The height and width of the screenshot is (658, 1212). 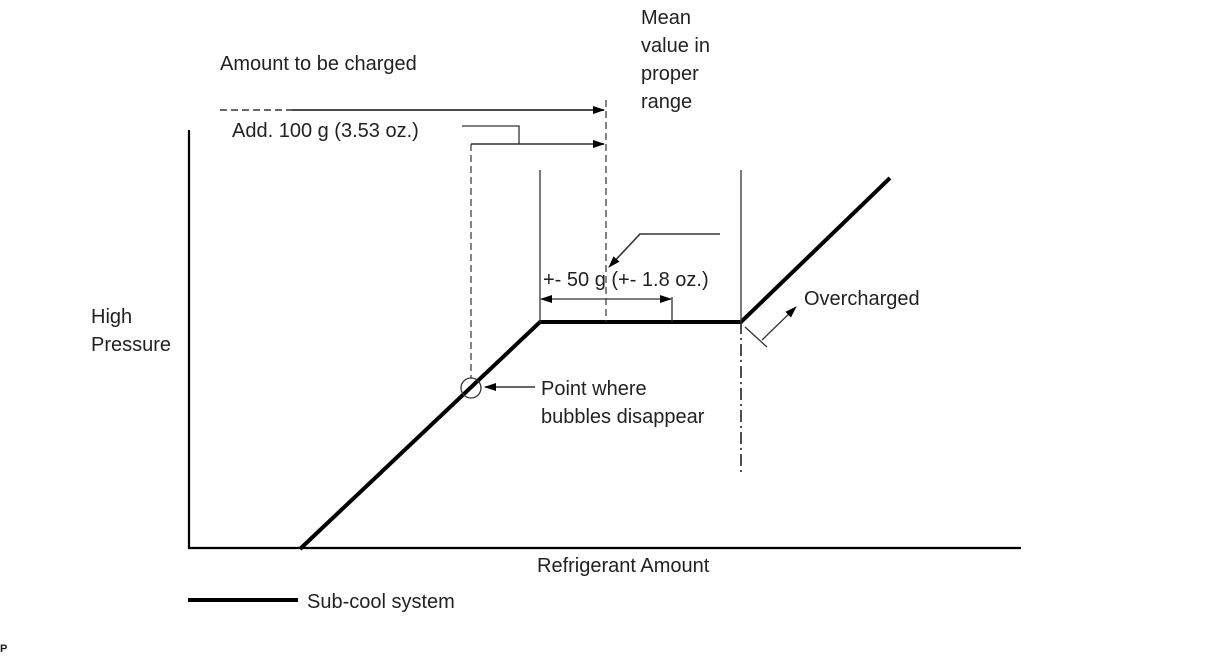 I want to click on y-axis-label-1: High, so click(x=111, y=317).